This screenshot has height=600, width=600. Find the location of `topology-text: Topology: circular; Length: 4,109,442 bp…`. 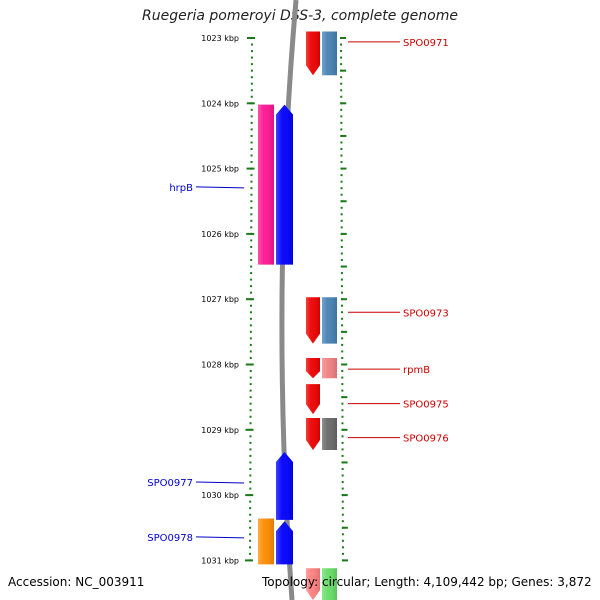

topology-text: Topology: circular; Length: 4,109,442 bp… is located at coordinates (427, 582).